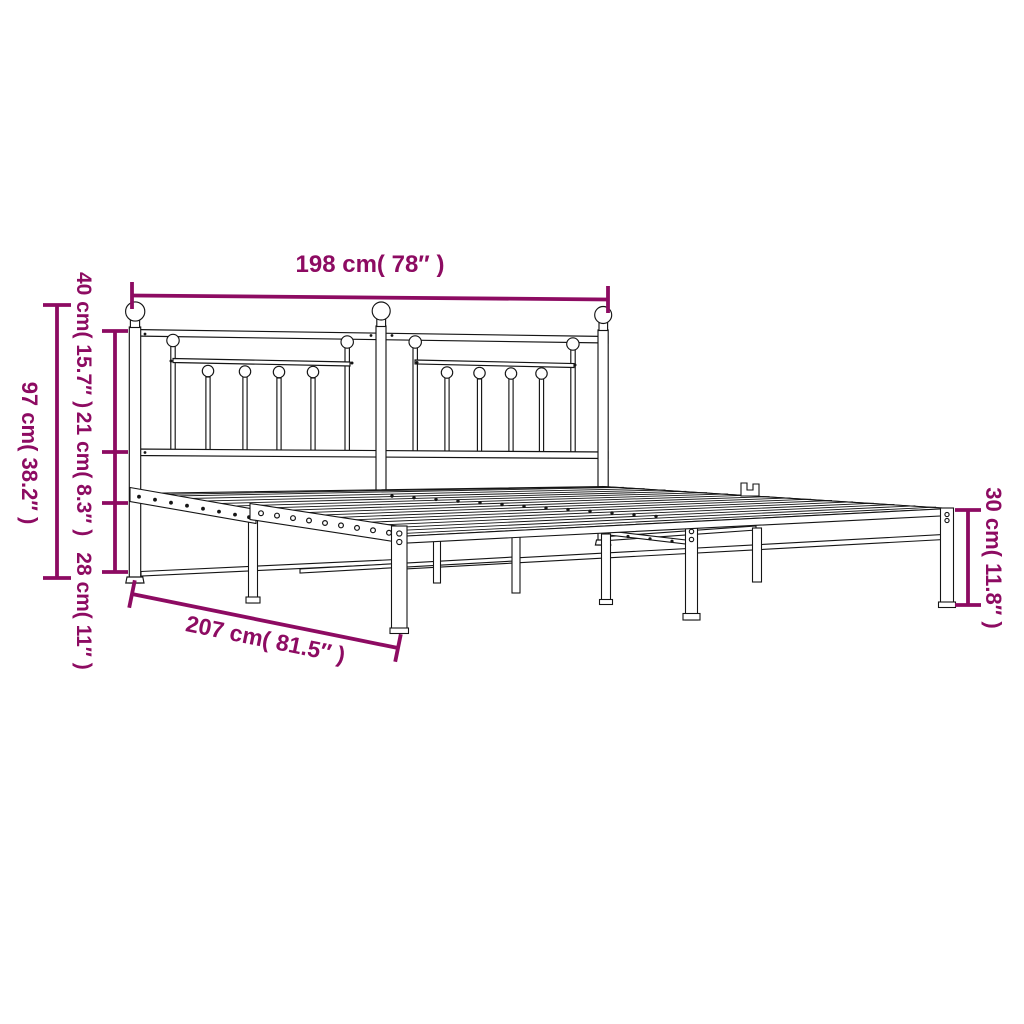 This screenshot has width=1024, height=1024. I want to click on headboard-post-left, so click(135, 455).